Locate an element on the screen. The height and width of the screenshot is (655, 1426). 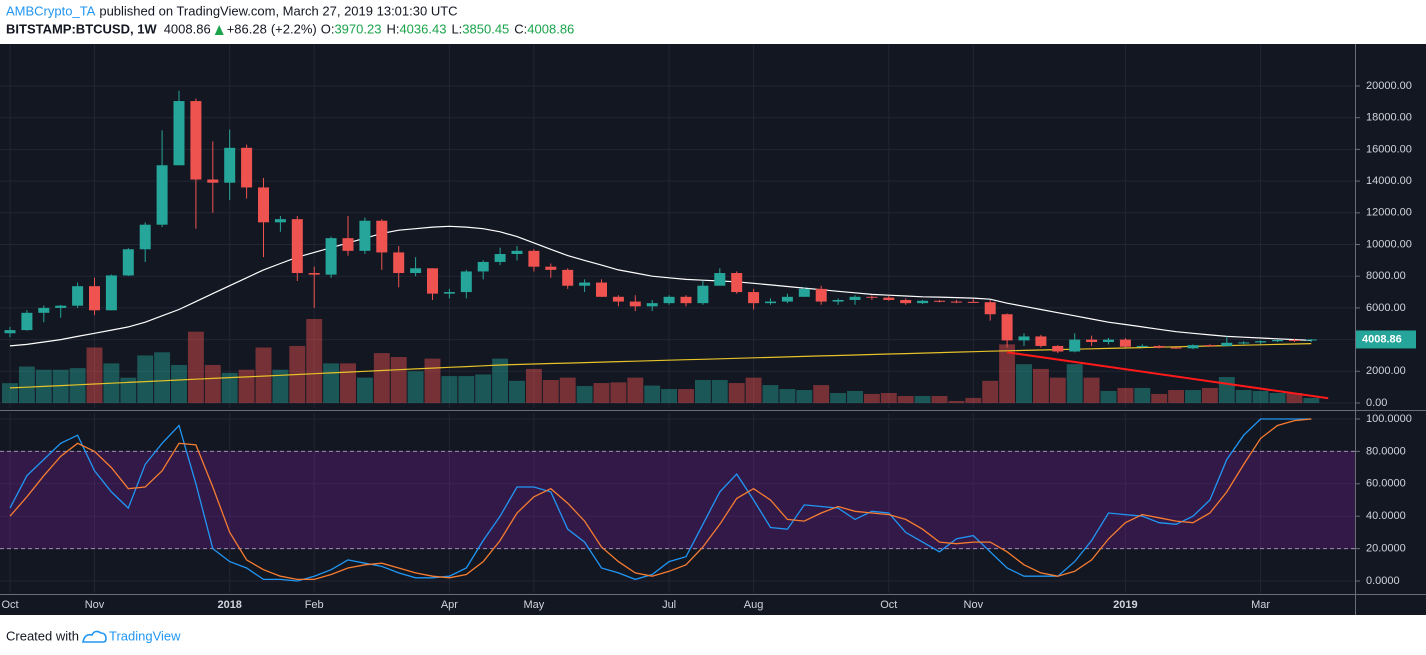
footer-bg is located at coordinates (713, 635).